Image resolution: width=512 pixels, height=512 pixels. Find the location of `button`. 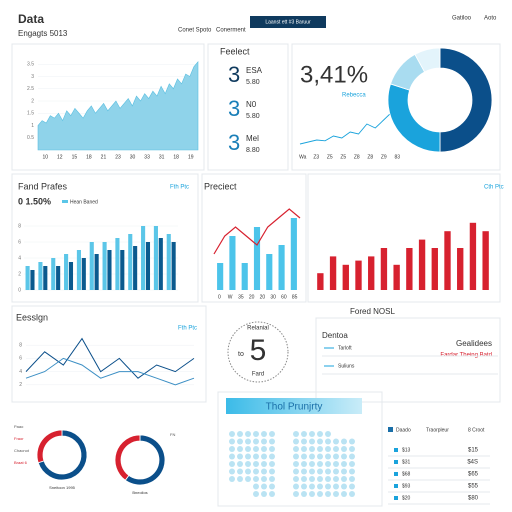

button is located at coordinates (288, 22).